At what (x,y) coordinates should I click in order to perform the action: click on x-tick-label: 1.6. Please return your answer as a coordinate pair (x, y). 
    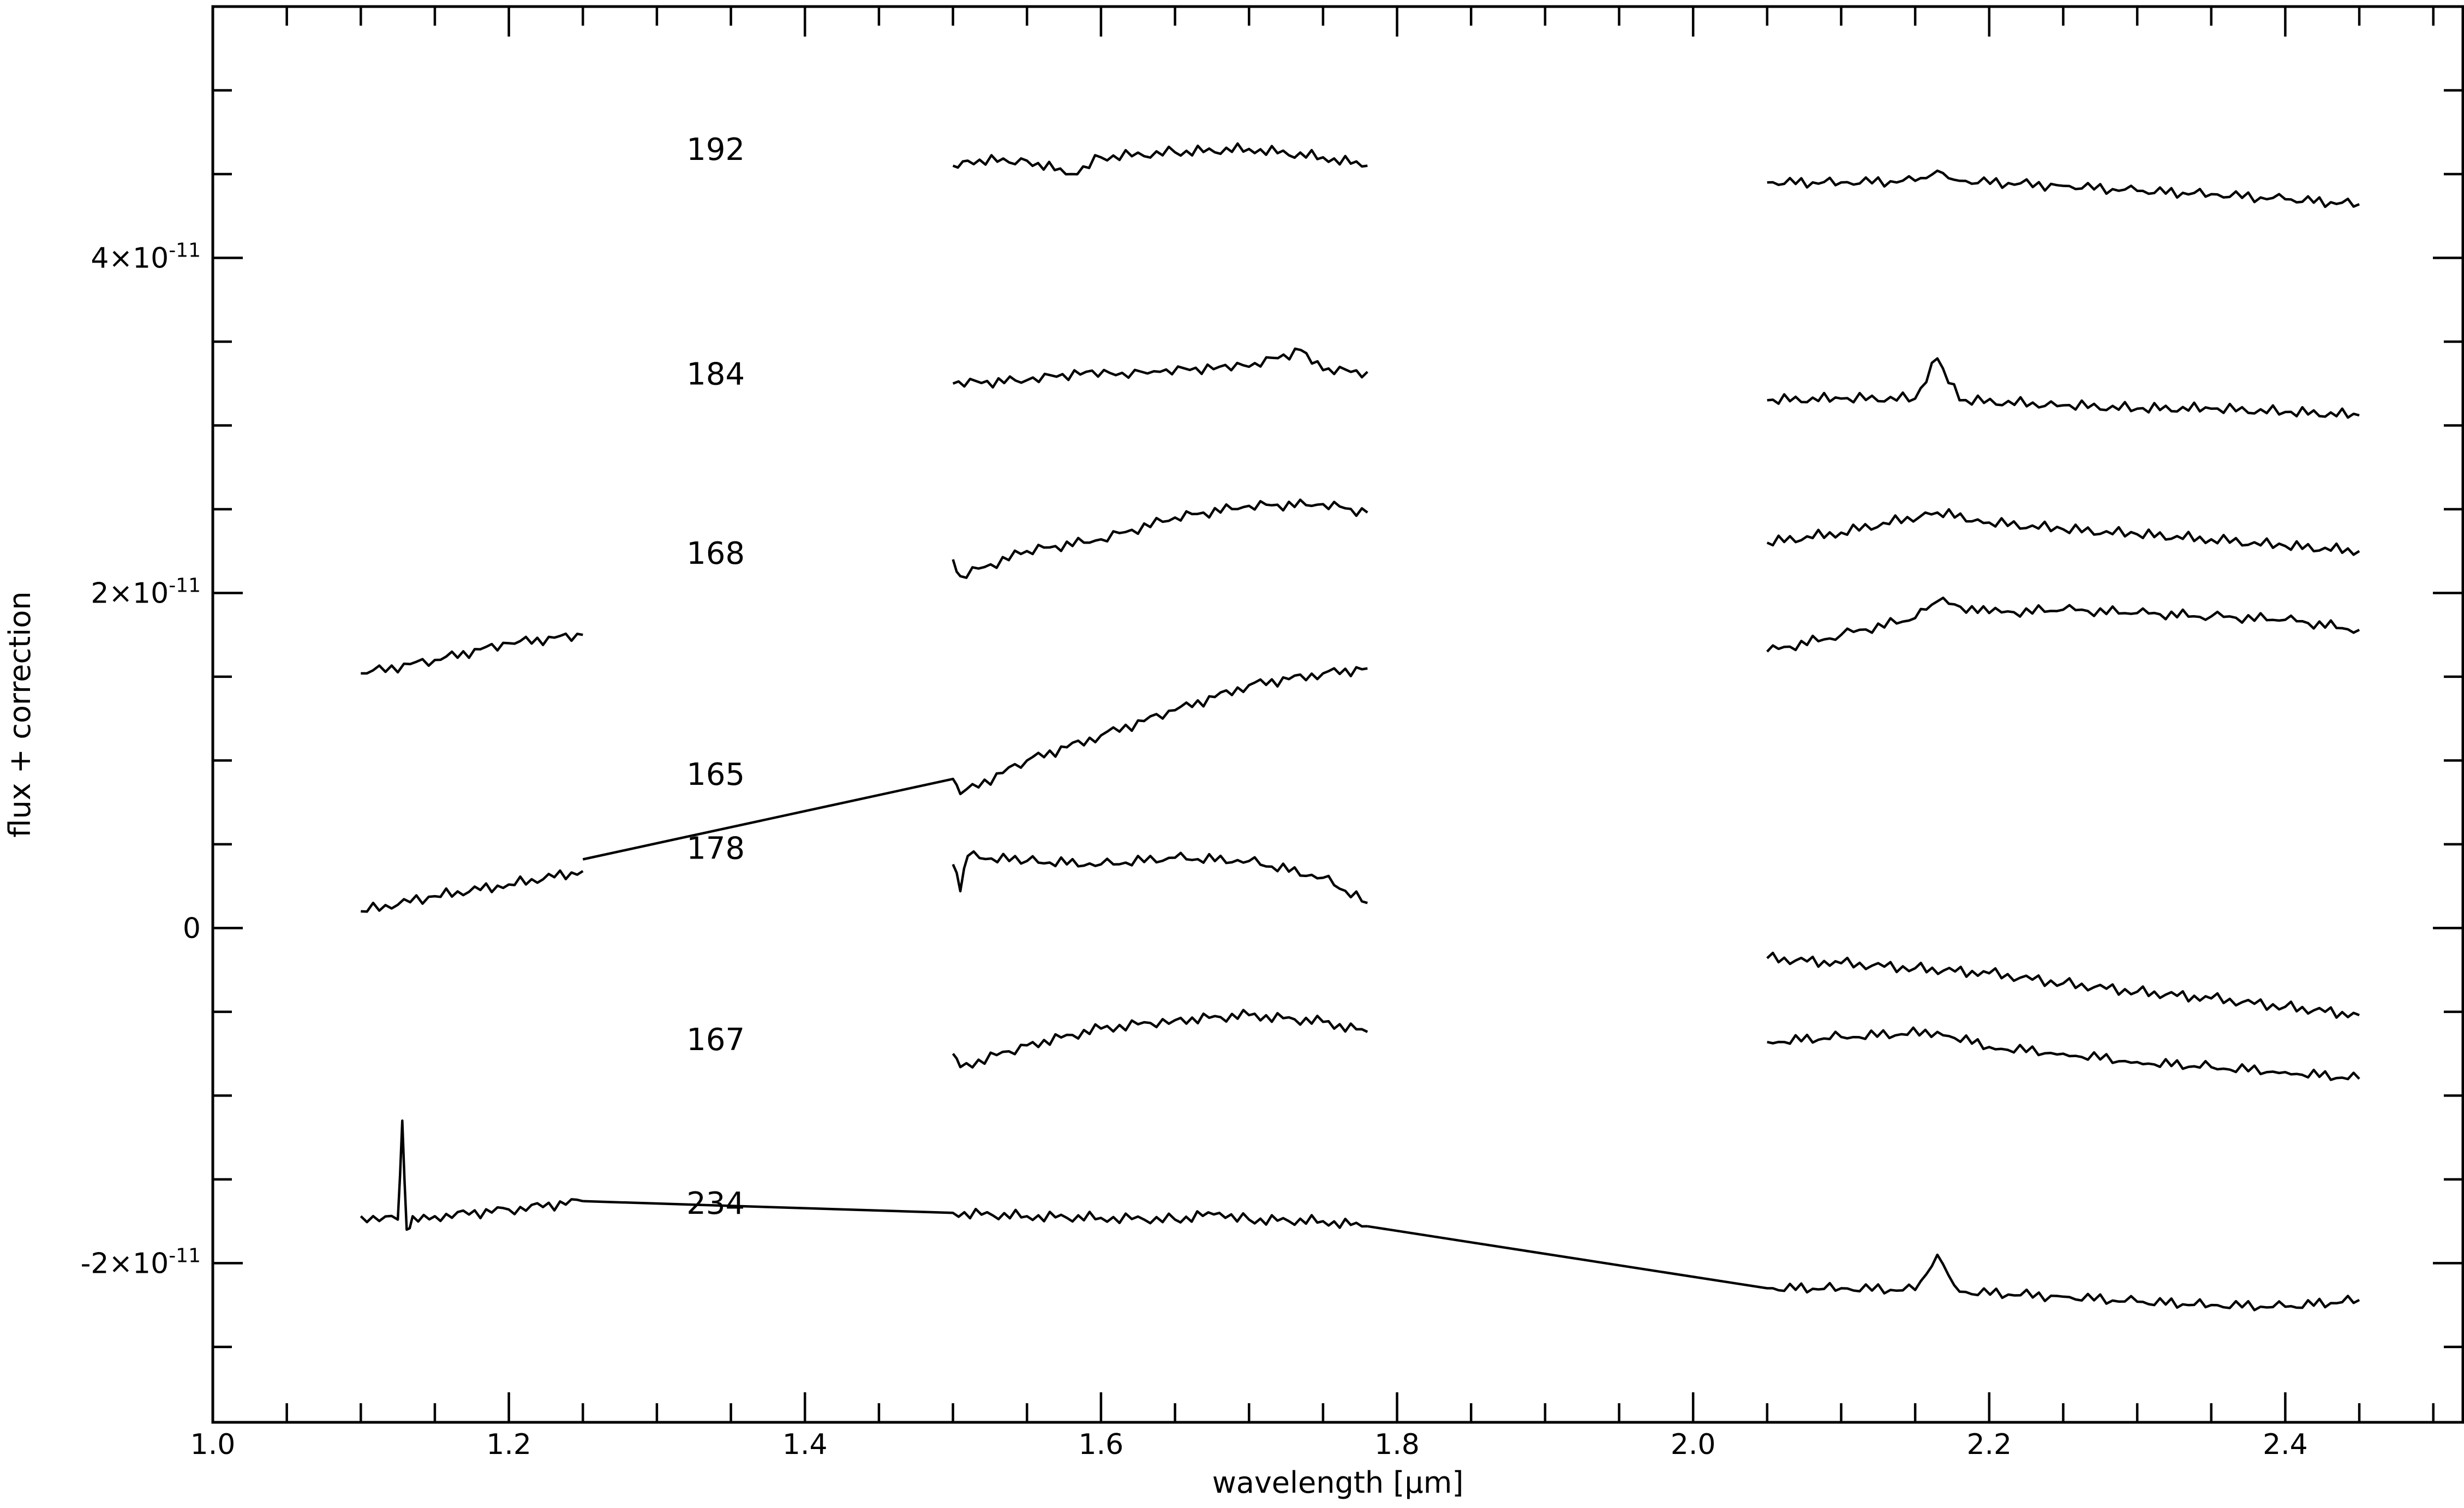
    Looking at the image, I should click on (1101, 1445).